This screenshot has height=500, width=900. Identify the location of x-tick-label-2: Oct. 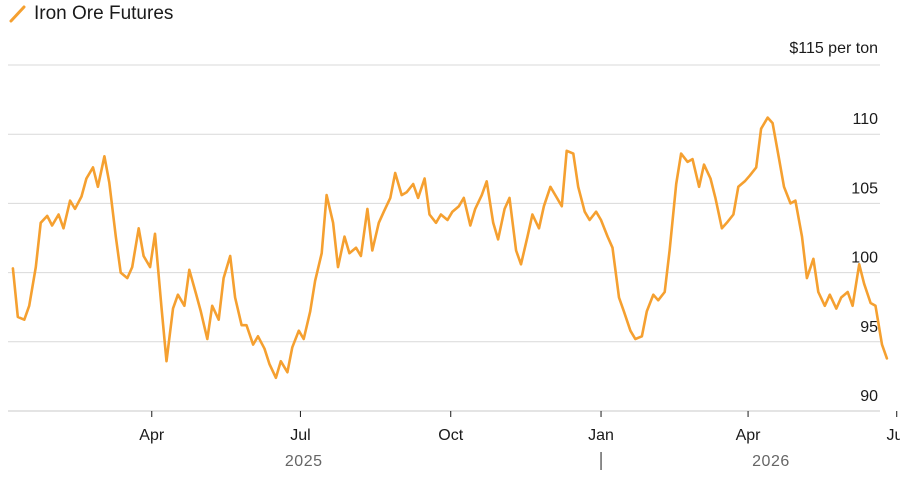
(450, 435).